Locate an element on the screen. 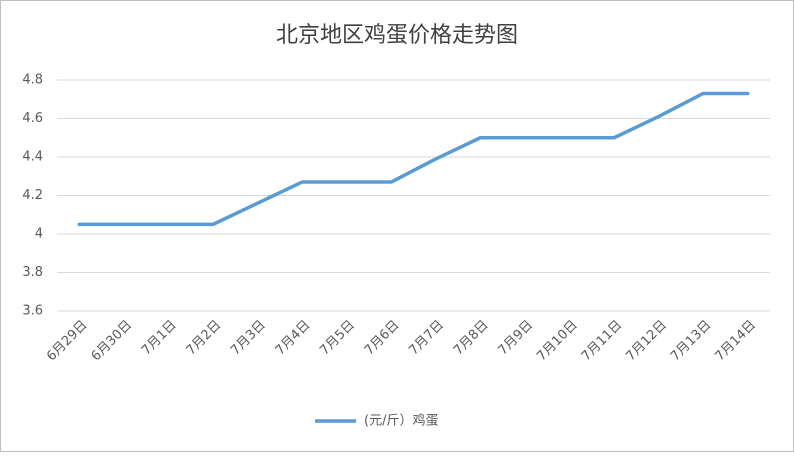 The image size is (794, 456). legend-label: (元/斤）鸡蛋 is located at coordinates (401, 421).